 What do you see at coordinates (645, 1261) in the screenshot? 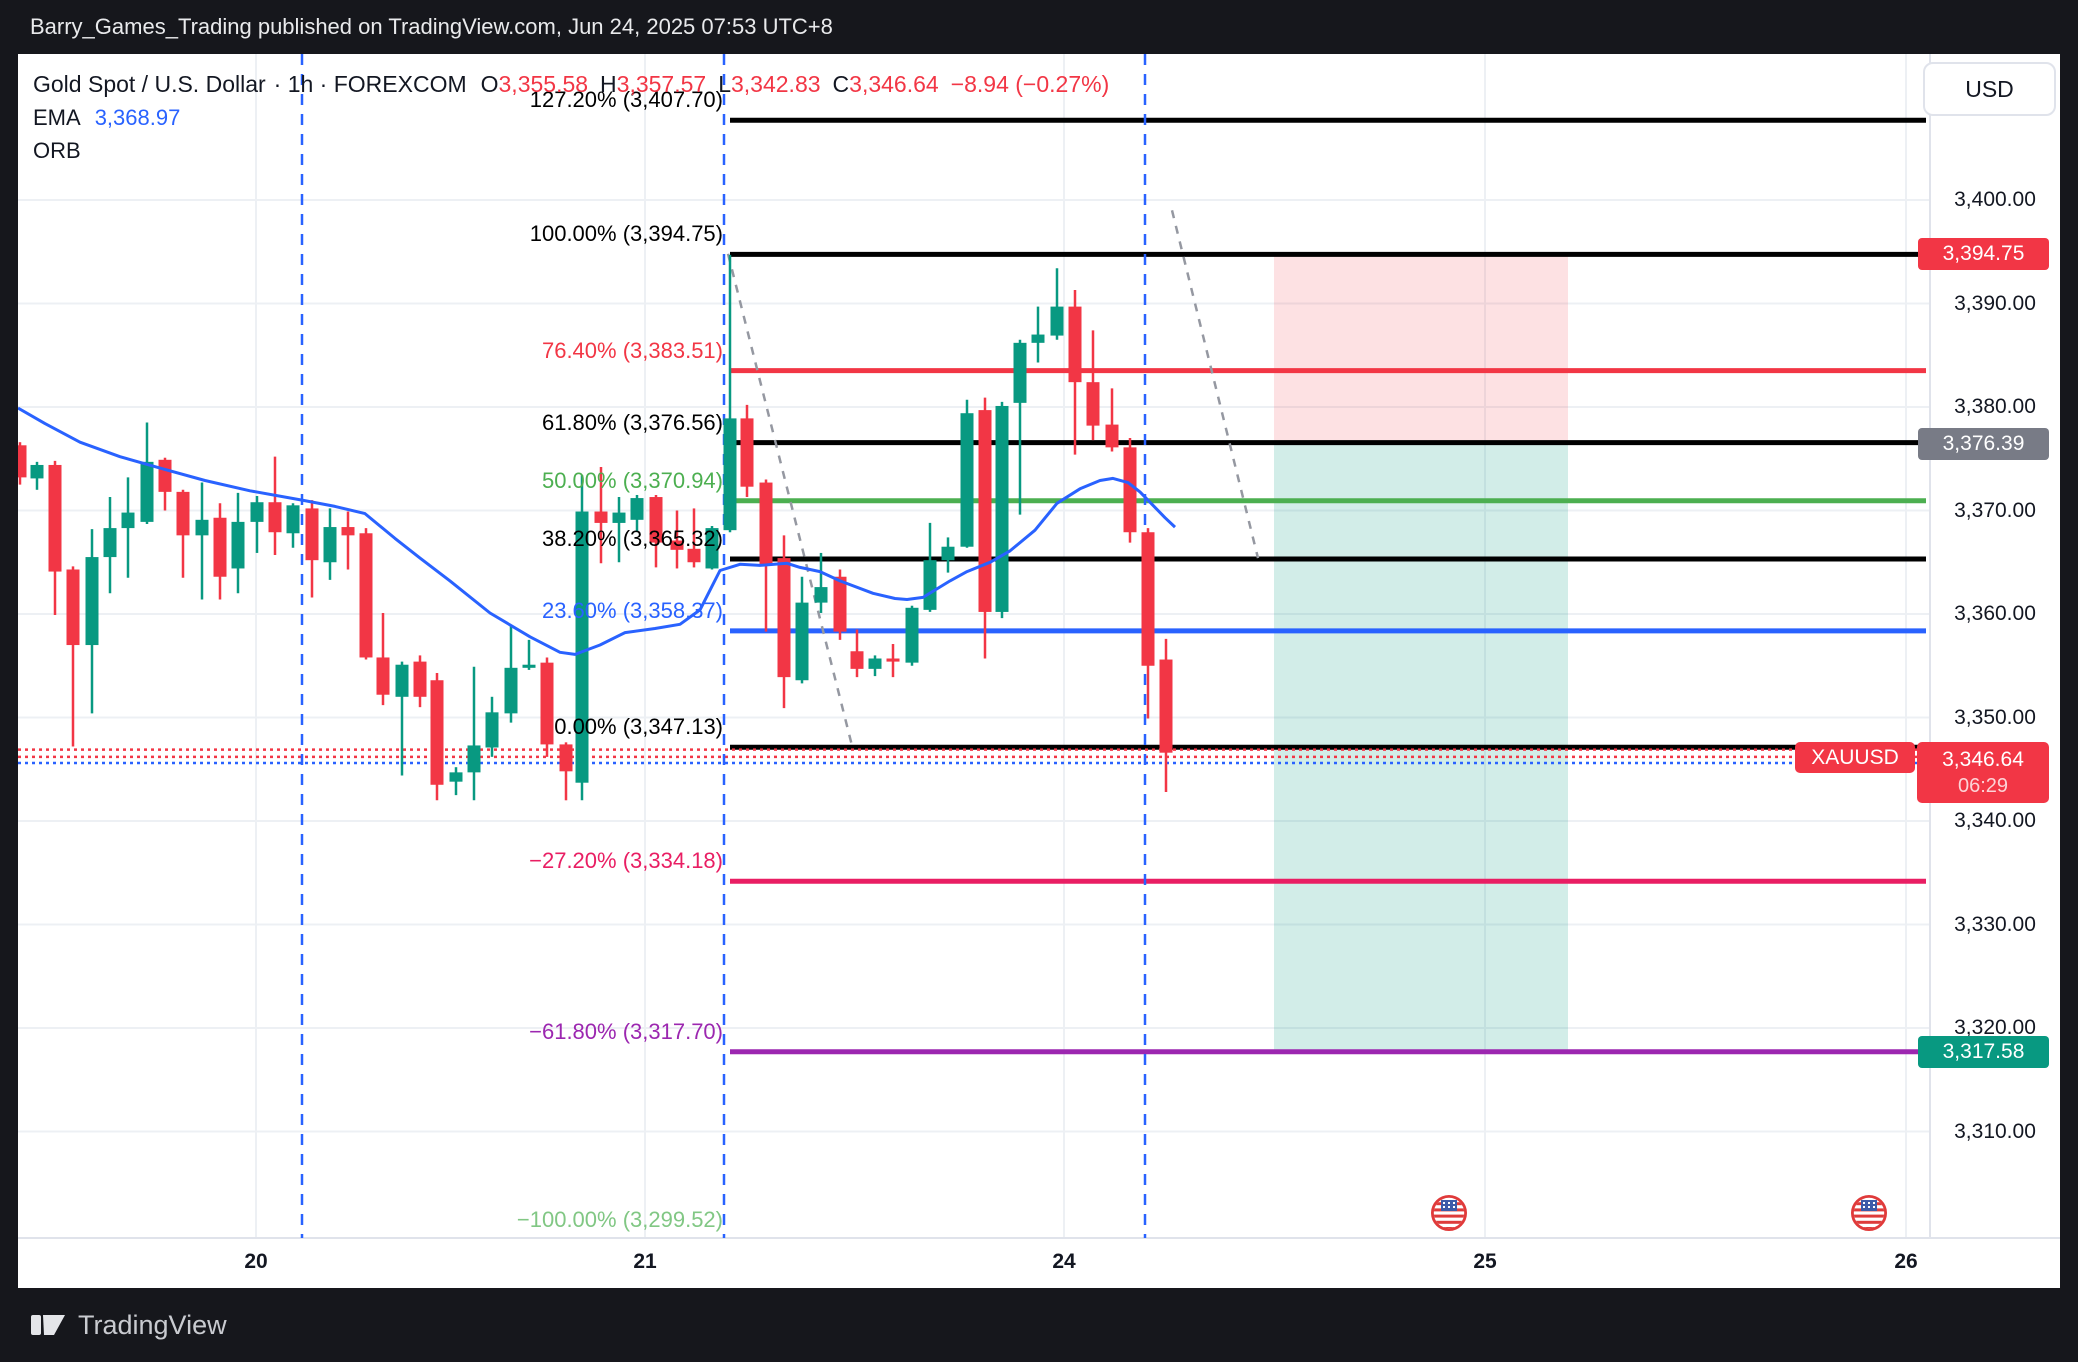
I see `time-axis-day-label: 21` at bounding box center [645, 1261].